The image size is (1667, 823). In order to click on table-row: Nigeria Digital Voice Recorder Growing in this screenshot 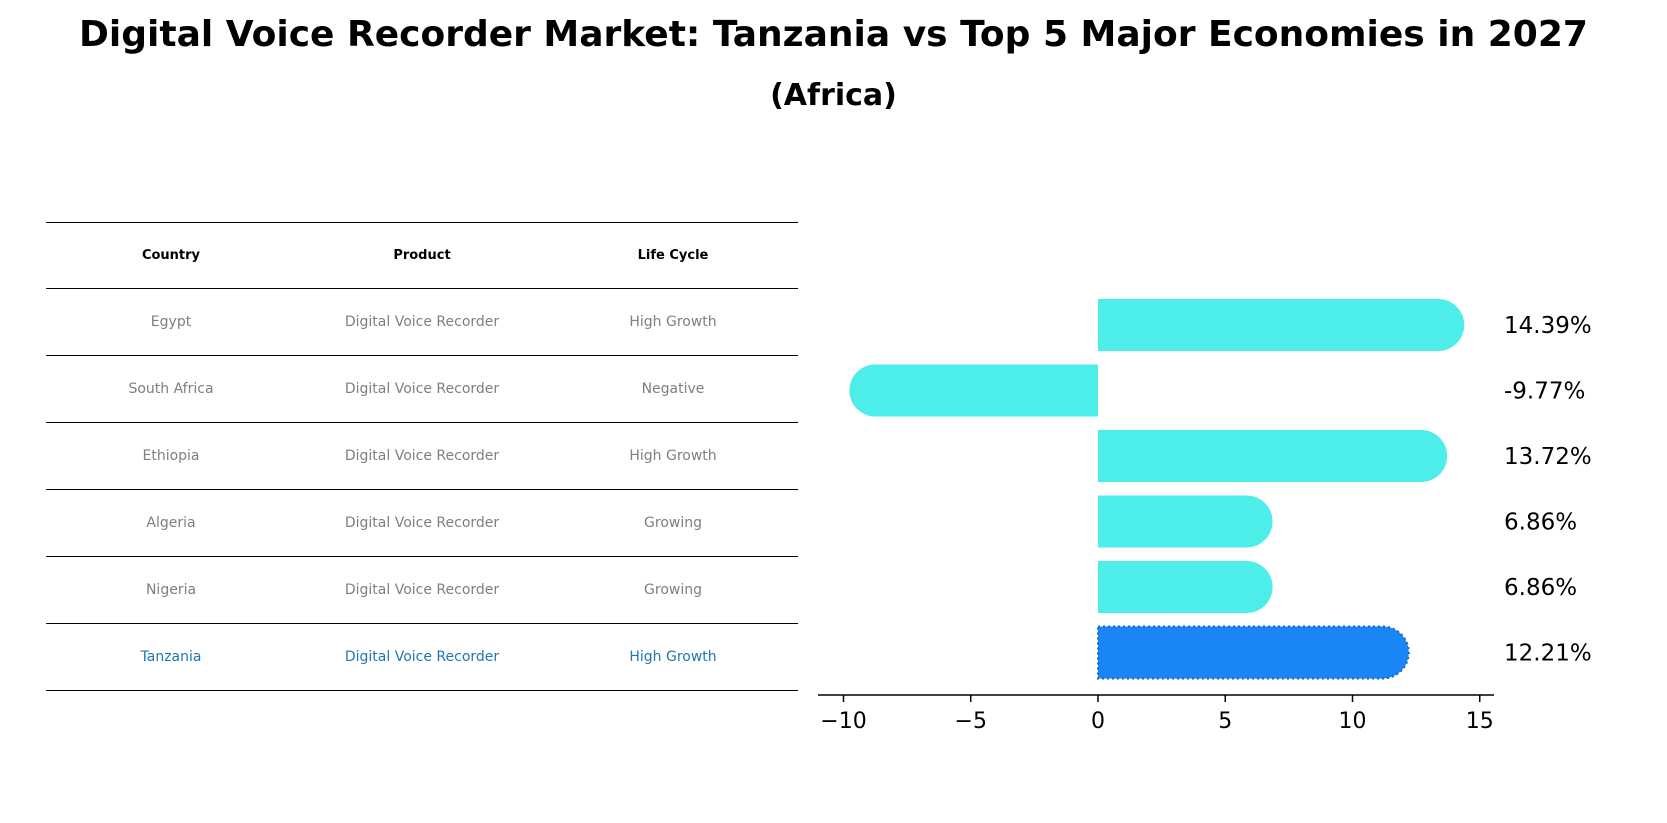, I will do `click(422, 590)`.